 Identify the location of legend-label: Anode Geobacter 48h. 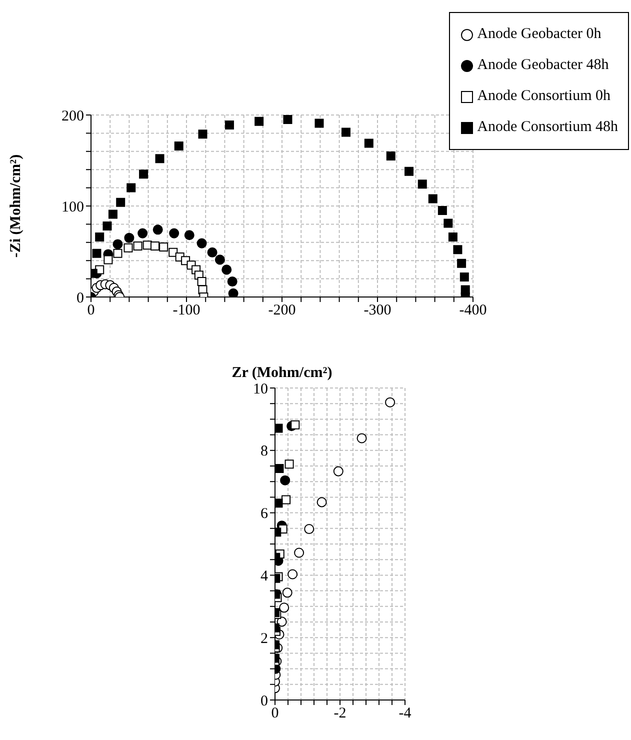
(543, 65).